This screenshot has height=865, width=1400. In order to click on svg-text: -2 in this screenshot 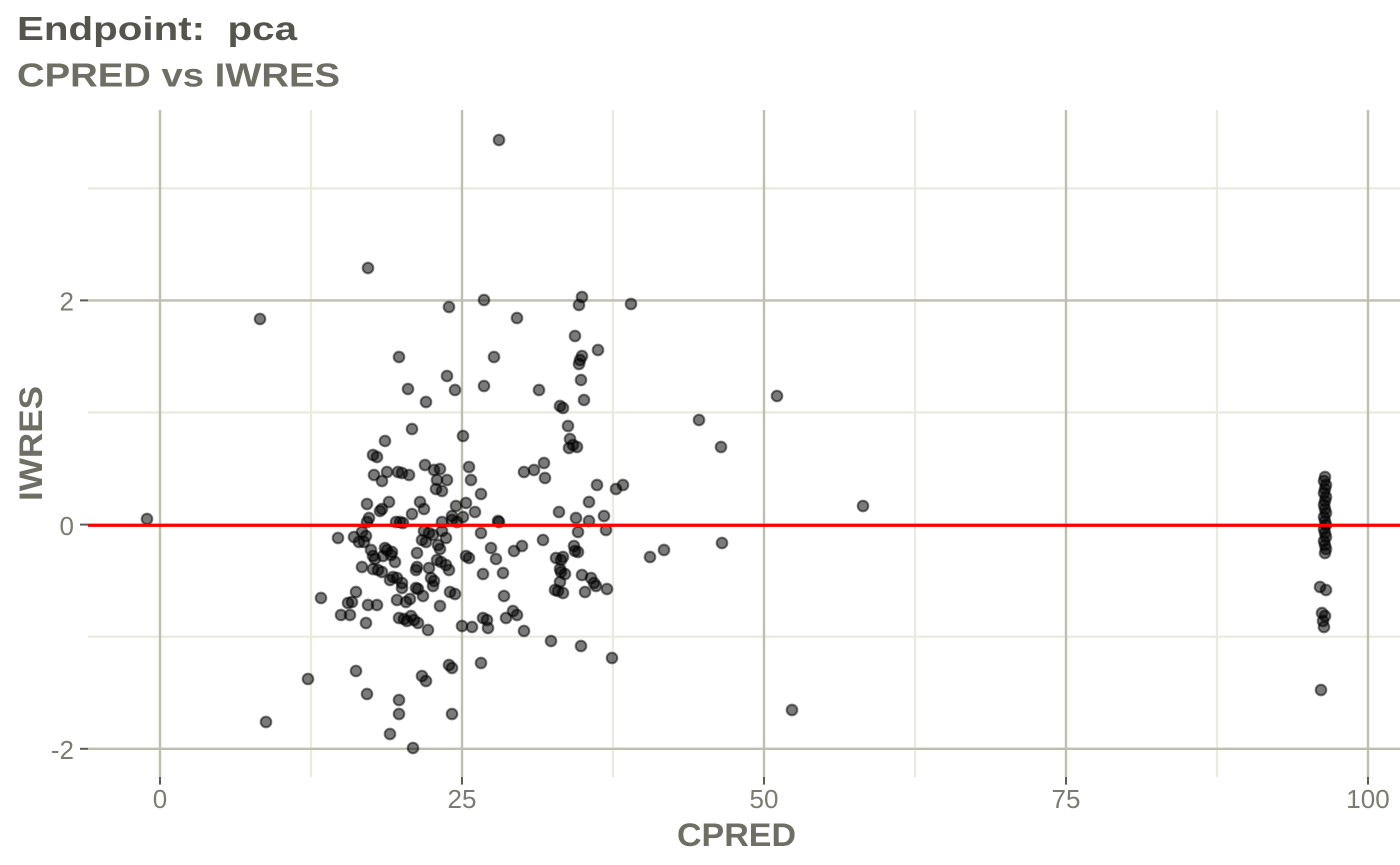, I will do `click(62, 750)`.